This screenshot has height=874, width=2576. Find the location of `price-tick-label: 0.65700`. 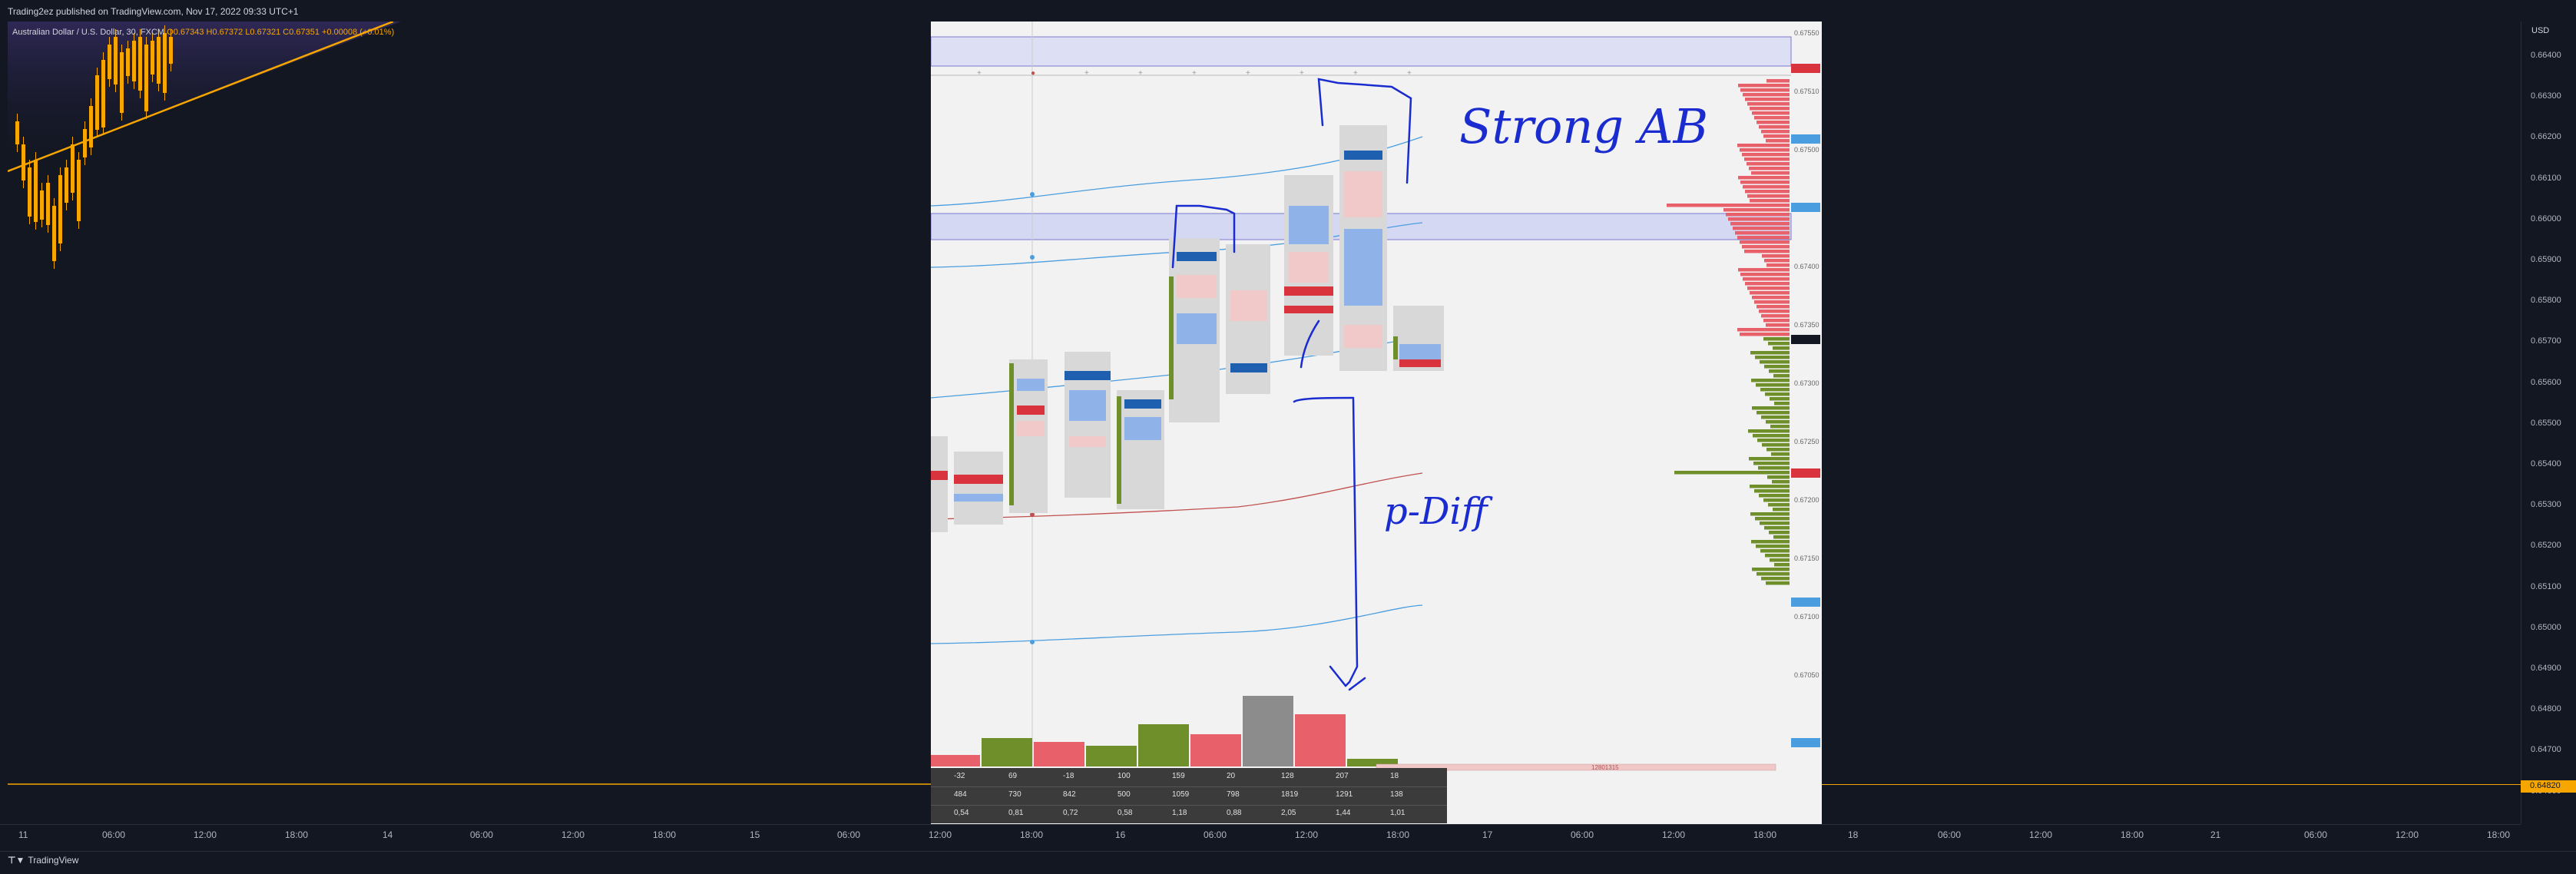

price-tick-label: 0.65700 is located at coordinates (2546, 341).